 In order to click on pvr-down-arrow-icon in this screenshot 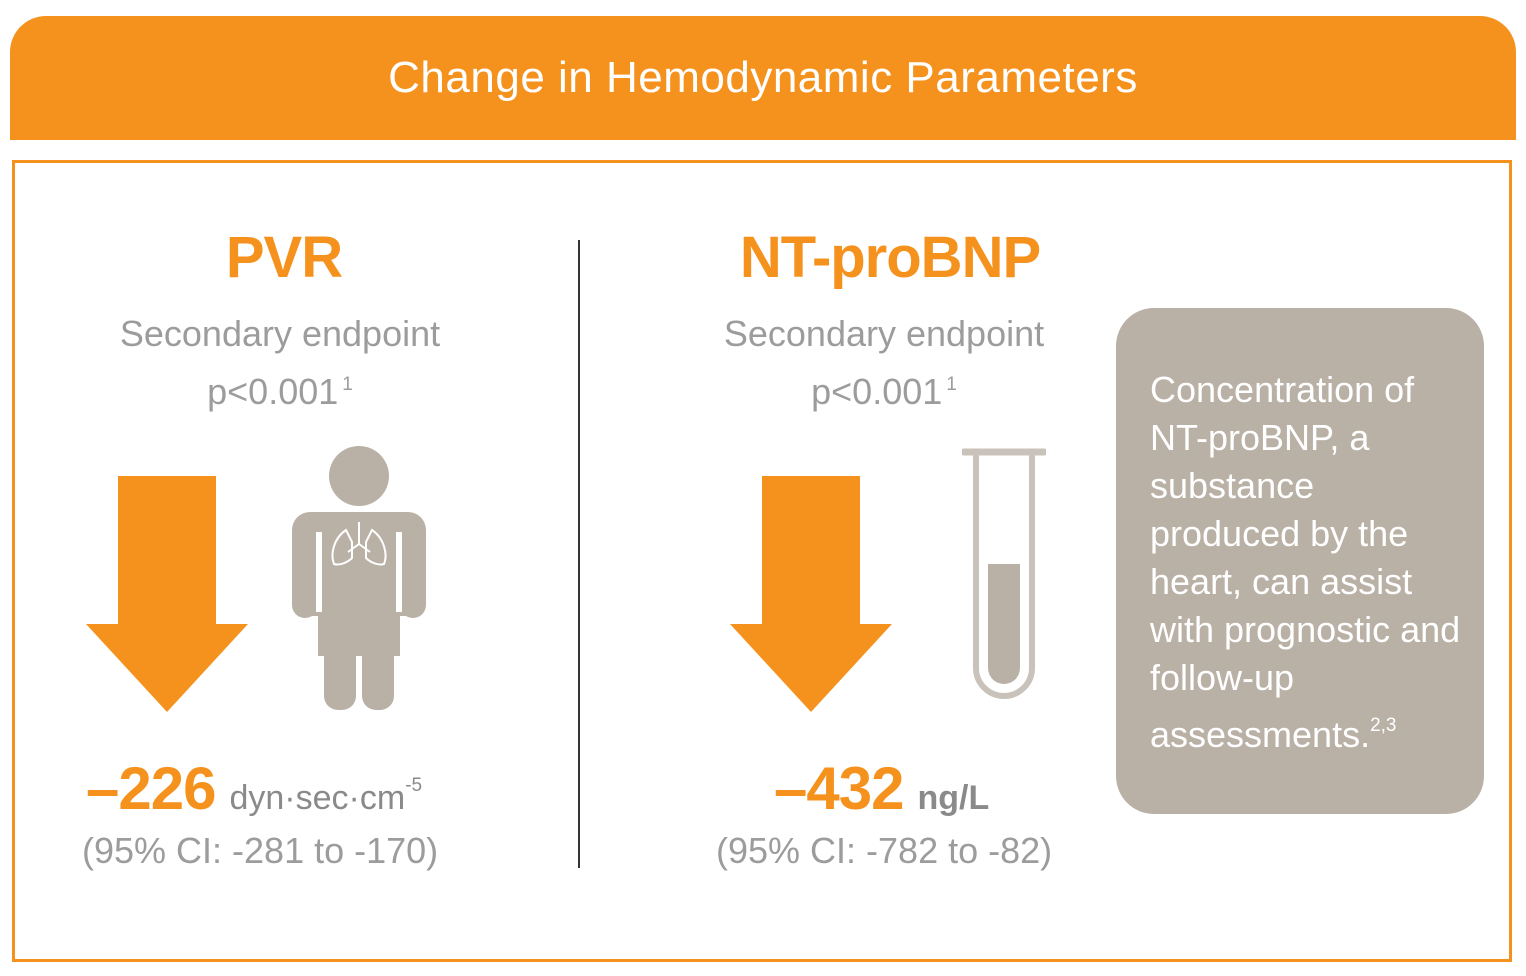, I will do `click(167, 594)`.